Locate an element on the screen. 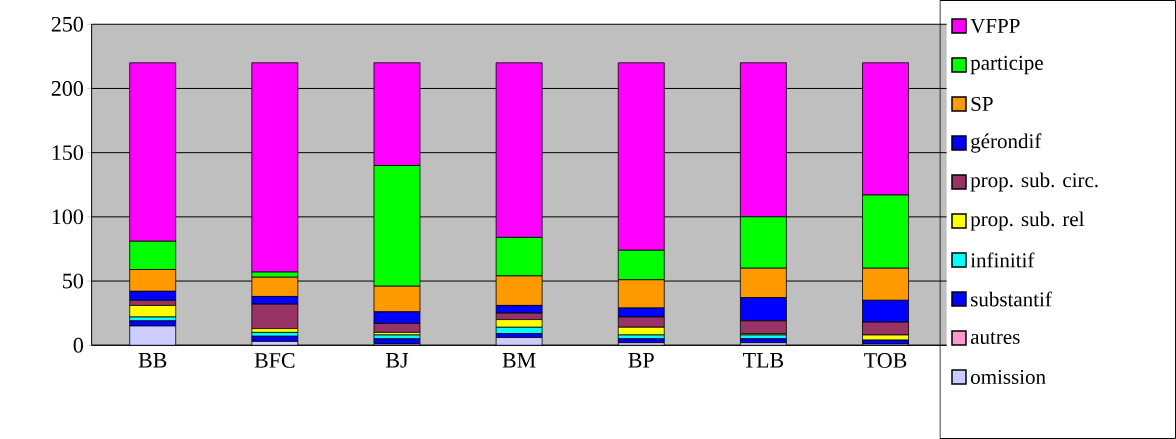 The width and height of the screenshot is (1176, 439). x-tick-label: BB is located at coordinates (152, 360).